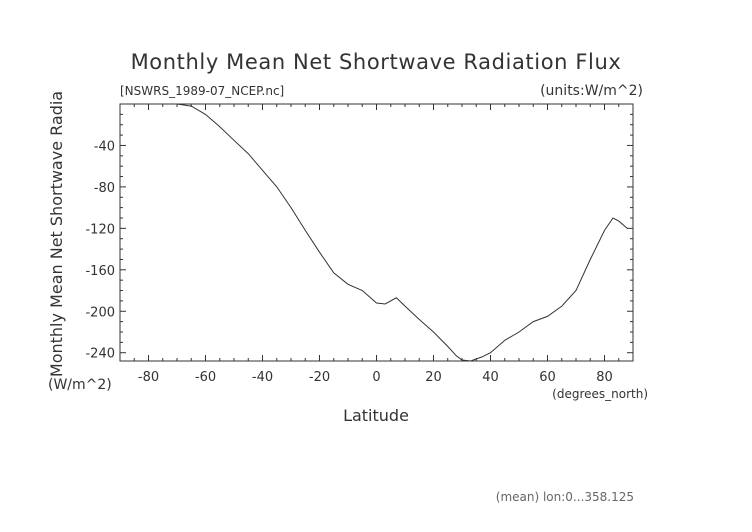 This screenshot has height=532, width=752. What do you see at coordinates (490, 377) in the screenshot?
I see `x-tick-label: 40` at bounding box center [490, 377].